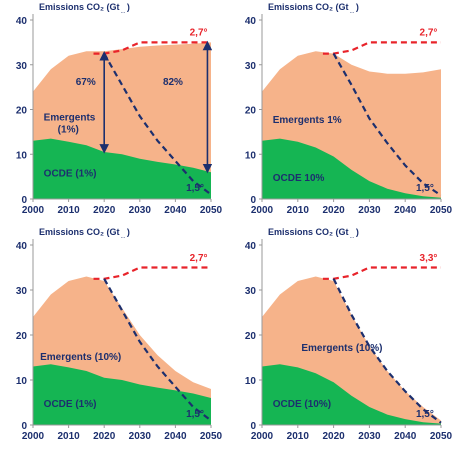 The image size is (460, 456). What do you see at coordinates (86, 82) in the screenshot?
I see `annotation-67: 67%` at bounding box center [86, 82].